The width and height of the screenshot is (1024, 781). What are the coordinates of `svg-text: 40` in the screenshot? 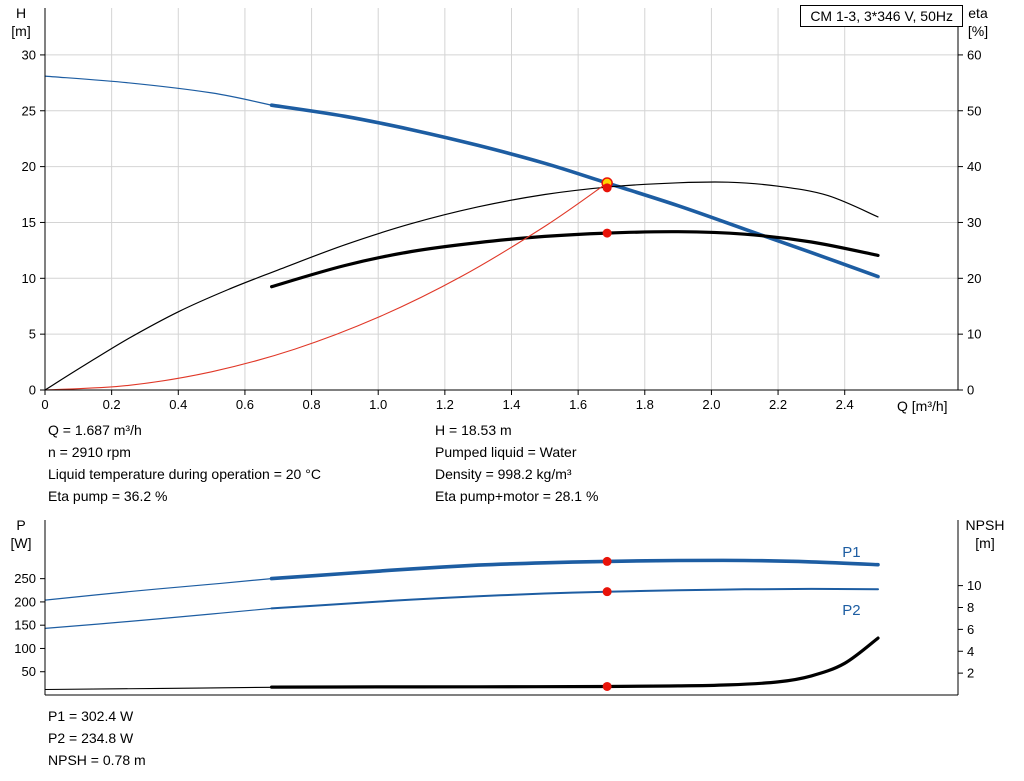 It's located at (974, 166).